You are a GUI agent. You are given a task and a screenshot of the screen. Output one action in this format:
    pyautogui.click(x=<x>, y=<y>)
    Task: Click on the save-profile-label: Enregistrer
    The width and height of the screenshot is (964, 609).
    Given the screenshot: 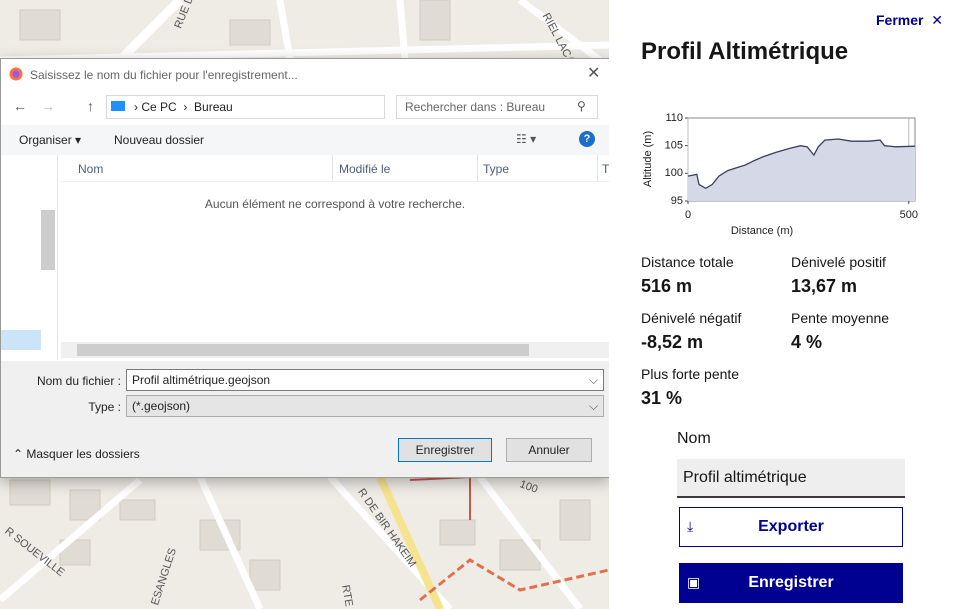 What is the action you would take?
    pyautogui.click(x=791, y=582)
    